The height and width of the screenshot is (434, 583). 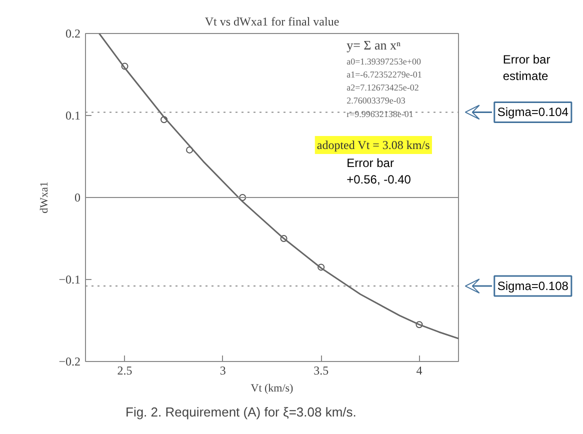 What do you see at coordinates (384, 61) in the screenshot?
I see `annotation: a0=1.39397253e+00` at bounding box center [384, 61].